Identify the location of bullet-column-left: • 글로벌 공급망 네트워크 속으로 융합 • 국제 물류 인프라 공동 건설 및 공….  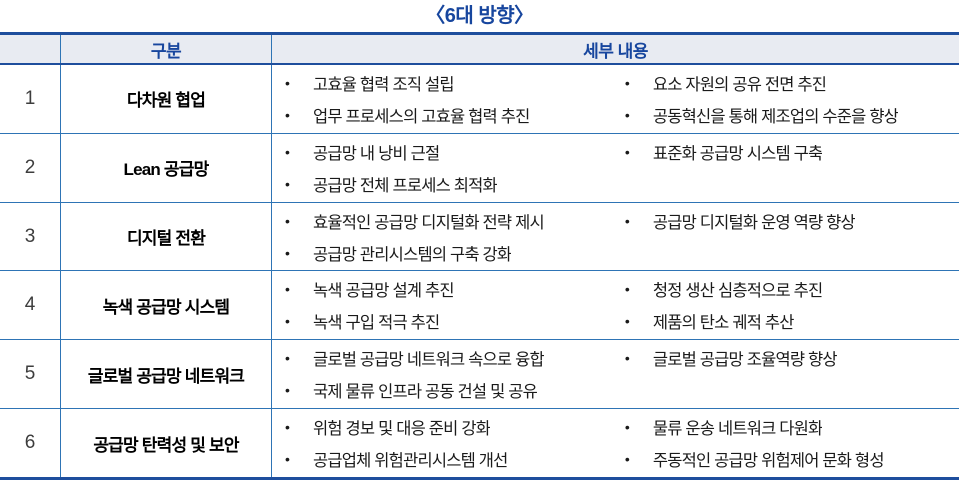
(452, 374).